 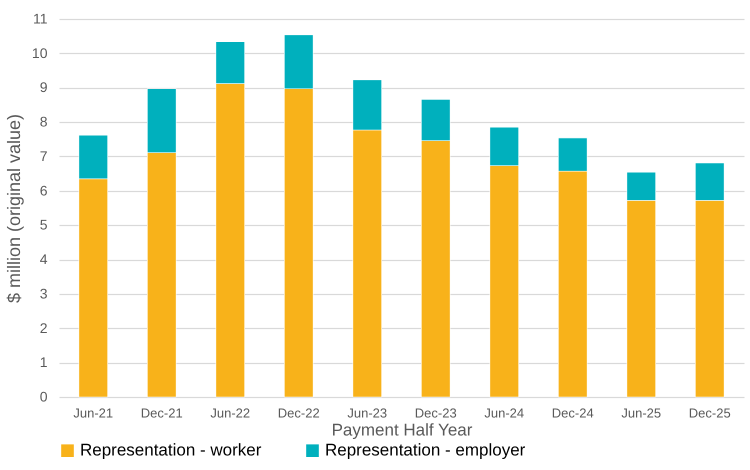 I want to click on x-tick-label: Dec-21, so click(x=161, y=413).